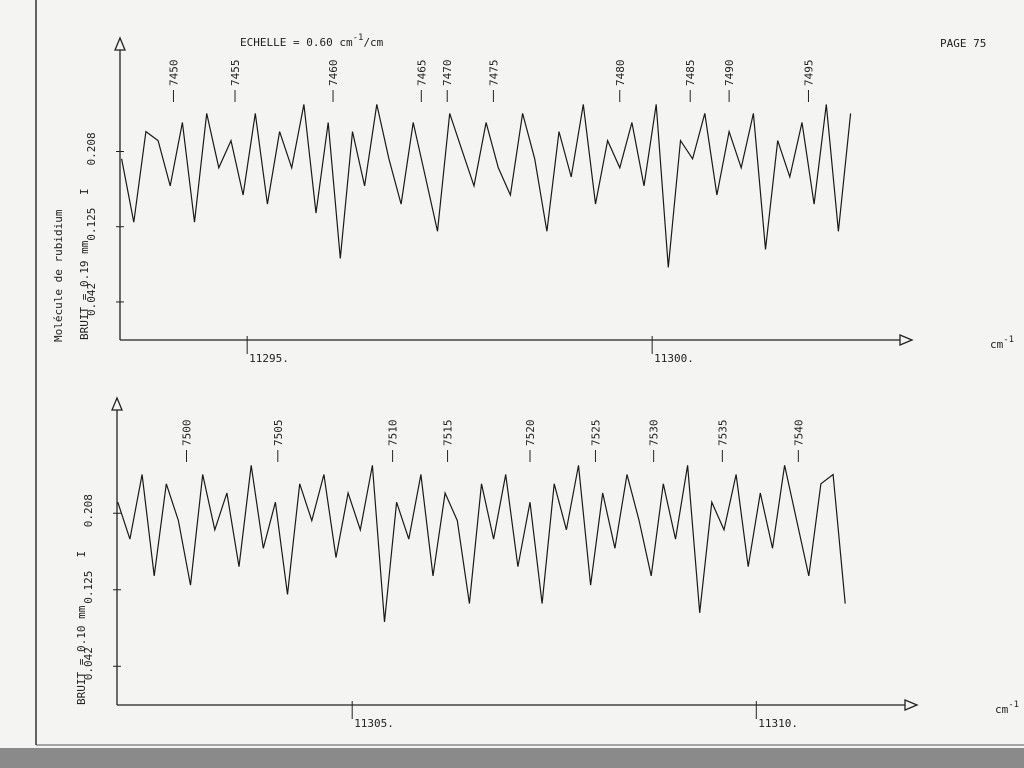 This screenshot has height=768, width=1024. Describe the element at coordinates (269, 358) in the screenshot. I see `x-tick-label: 11295.` at that location.